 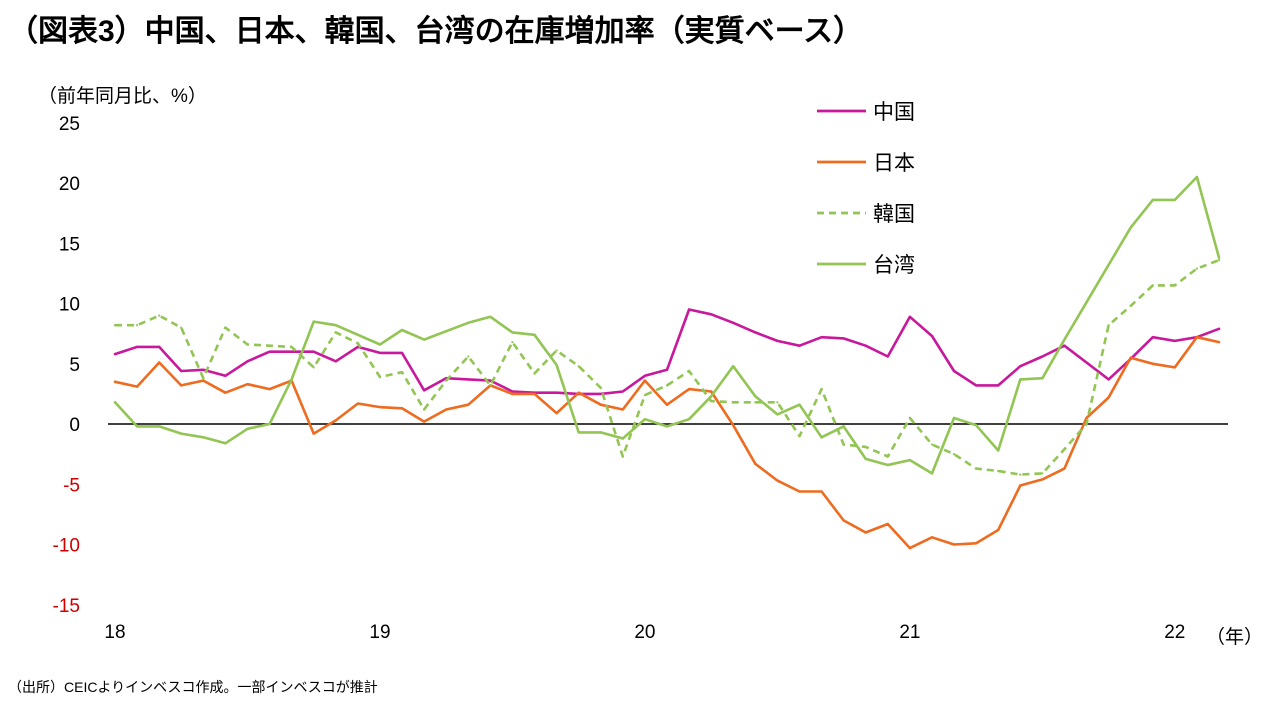 I want to click on x-tick-label: 20, so click(x=644, y=632).